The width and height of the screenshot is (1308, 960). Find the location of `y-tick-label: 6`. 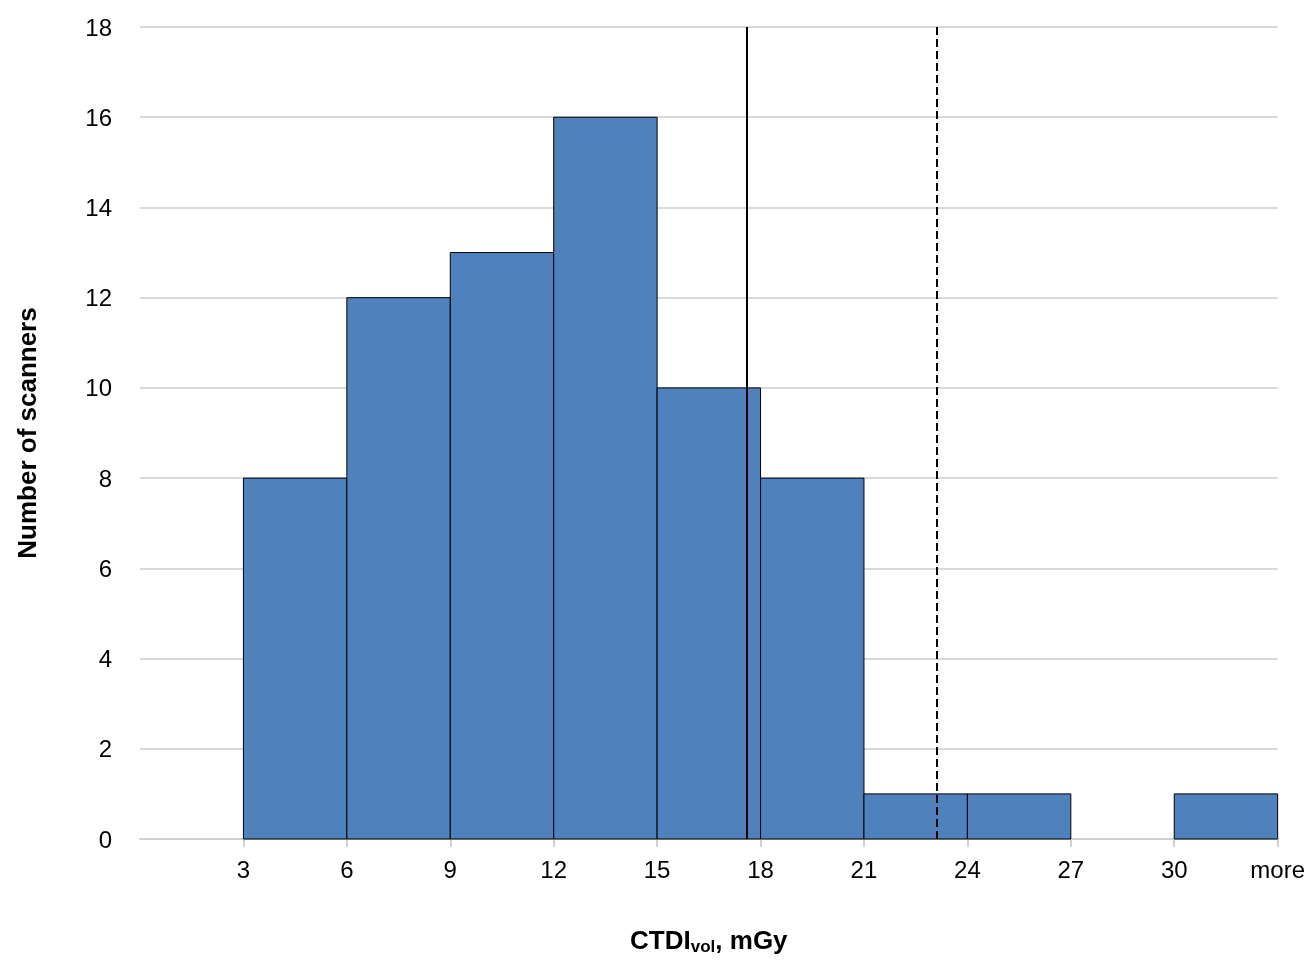

y-tick-label: 6 is located at coordinates (105, 568).